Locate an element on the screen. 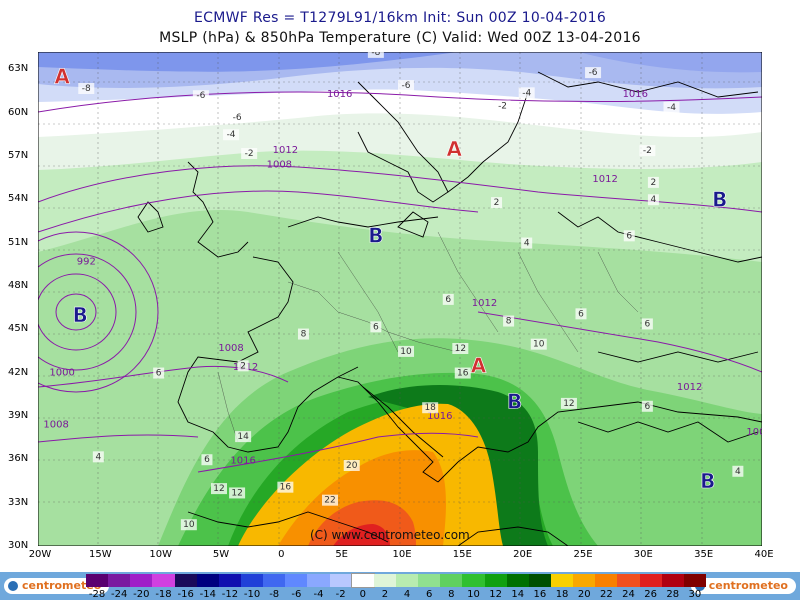 The height and width of the screenshot is (600, 800). isobar-label: 100 is located at coordinates (754, 432).